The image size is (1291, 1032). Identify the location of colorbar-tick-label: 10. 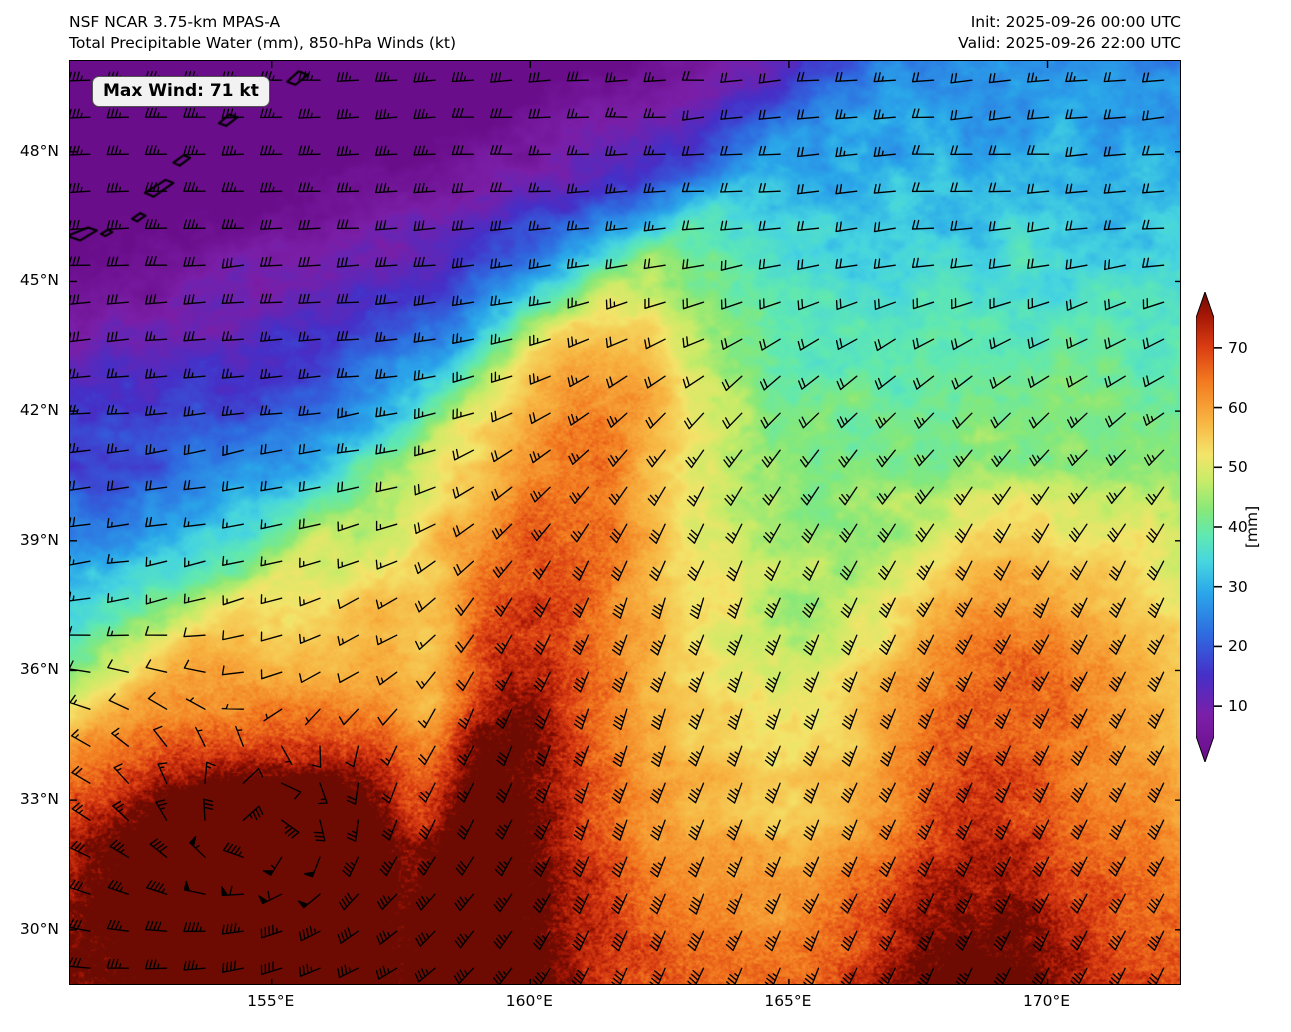
(1238, 706).